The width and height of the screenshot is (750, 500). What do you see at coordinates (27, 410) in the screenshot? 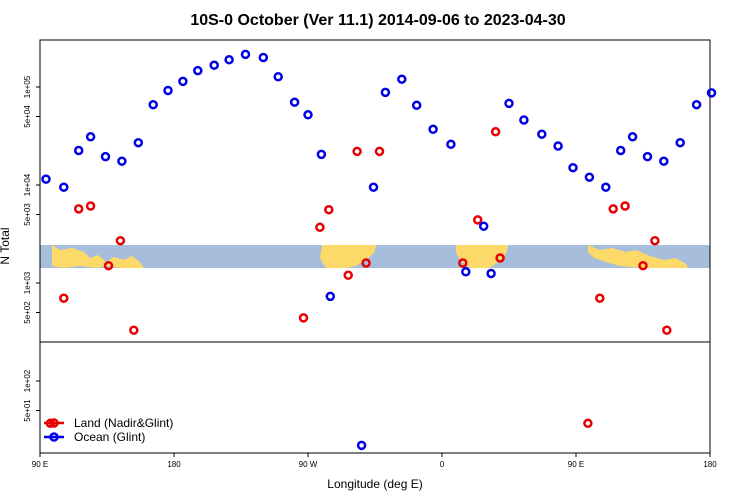
I see `y-tick-label: 5e+01` at bounding box center [27, 410].